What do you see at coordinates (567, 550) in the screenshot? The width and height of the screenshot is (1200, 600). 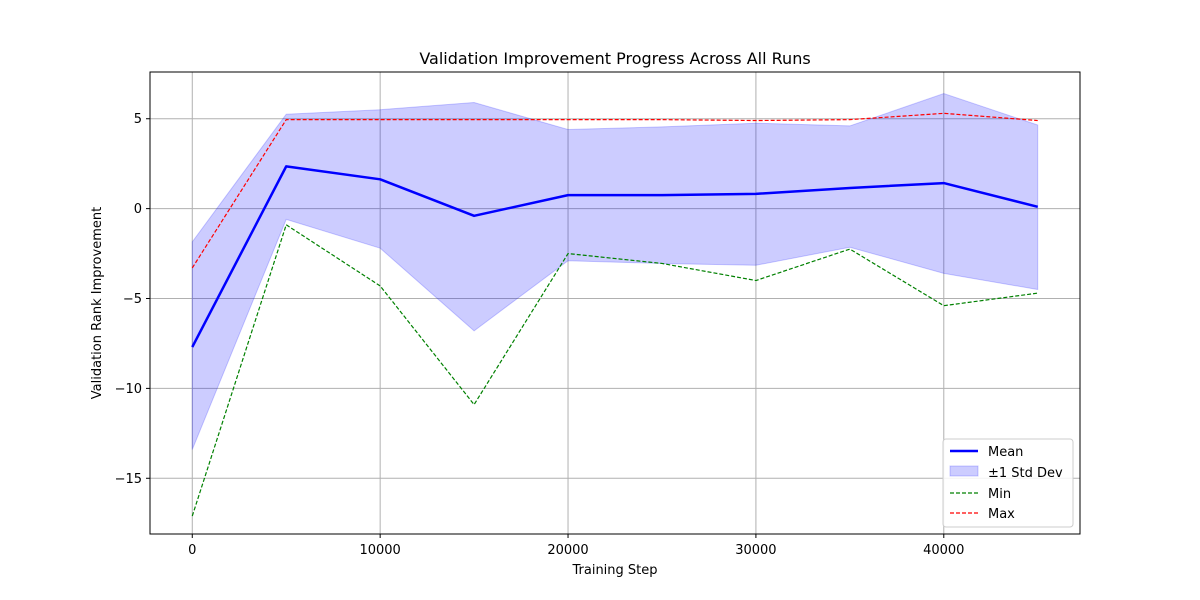 I see `x-tick-label: 20000` at bounding box center [567, 550].